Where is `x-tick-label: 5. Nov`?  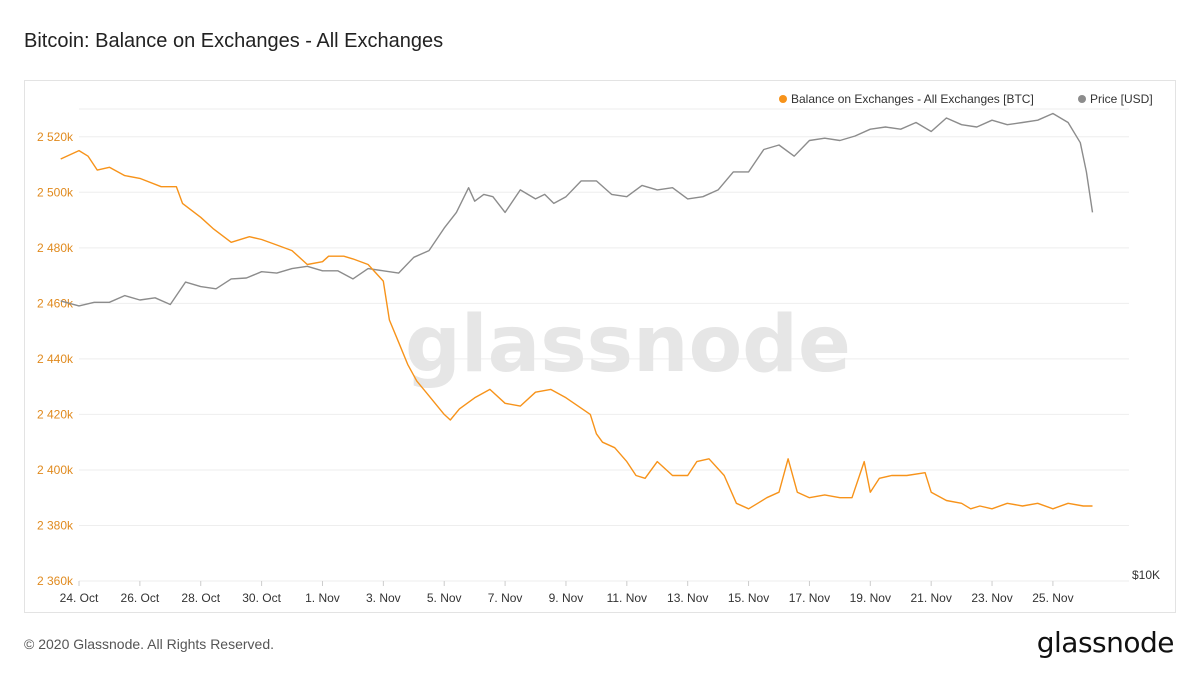 x-tick-label: 5. Nov is located at coordinates (444, 598).